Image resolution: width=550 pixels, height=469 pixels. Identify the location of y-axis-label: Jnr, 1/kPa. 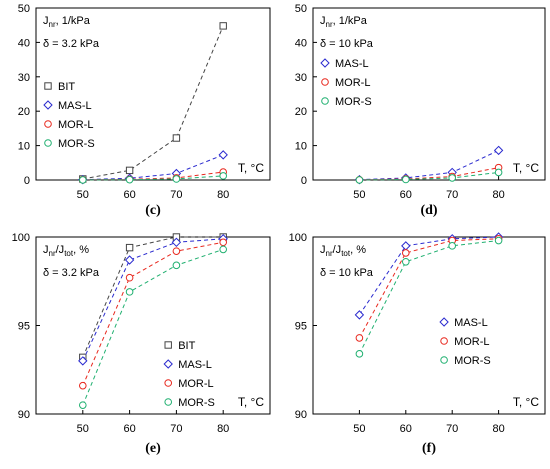
(344, 22).